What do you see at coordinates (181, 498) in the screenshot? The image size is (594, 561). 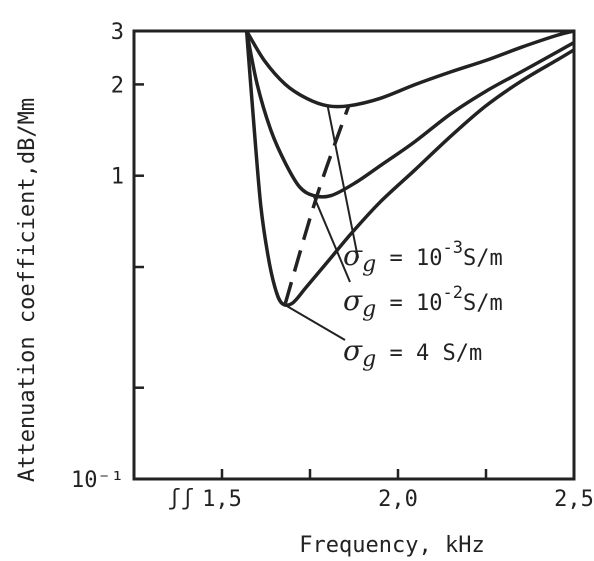 I see `axis-break-marker: ʃʃ` at bounding box center [181, 498].